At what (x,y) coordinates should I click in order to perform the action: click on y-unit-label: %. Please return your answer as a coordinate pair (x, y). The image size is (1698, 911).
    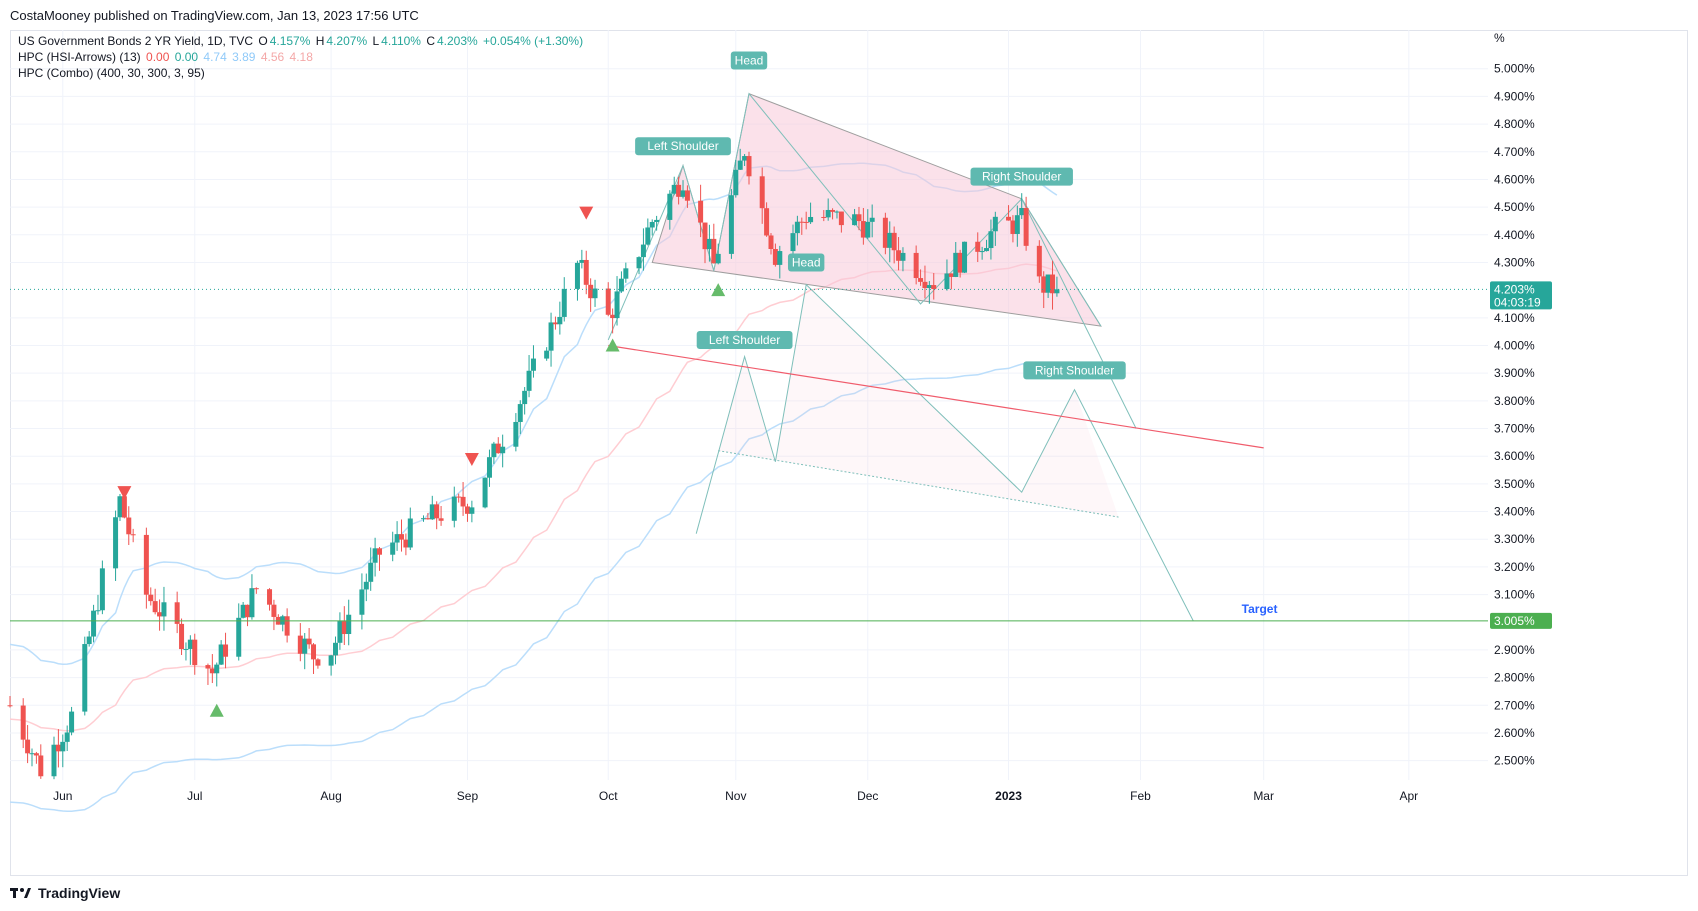
    Looking at the image, I should click on (1499, 38).